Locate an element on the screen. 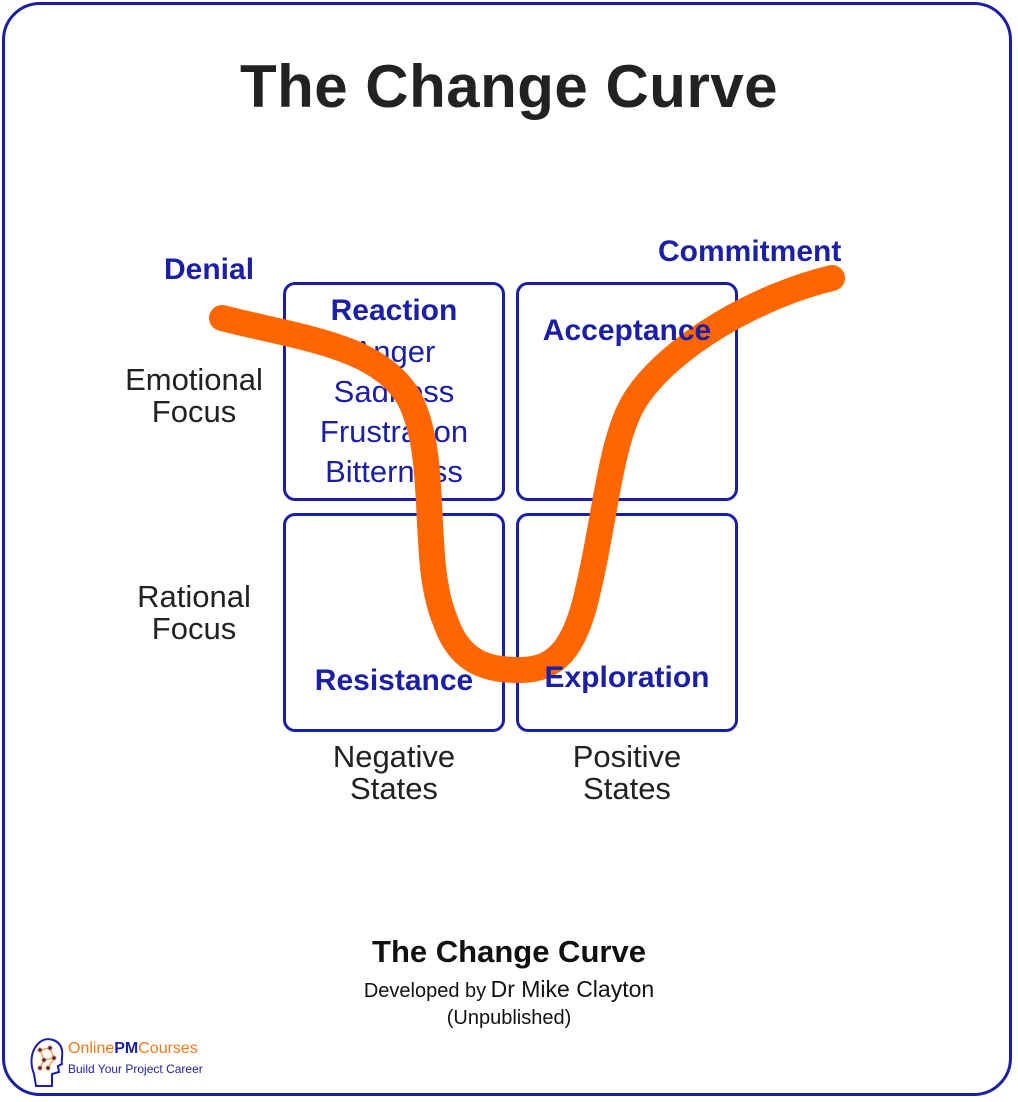 Image resolution: width=1018 pixels, height=1102 pixels. stage-denial: Denial is located at coordinates (209, 269).